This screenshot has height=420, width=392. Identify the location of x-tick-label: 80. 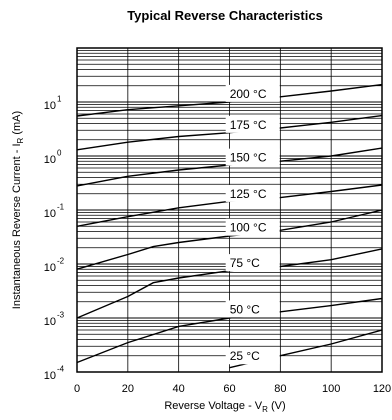
(280, 389).